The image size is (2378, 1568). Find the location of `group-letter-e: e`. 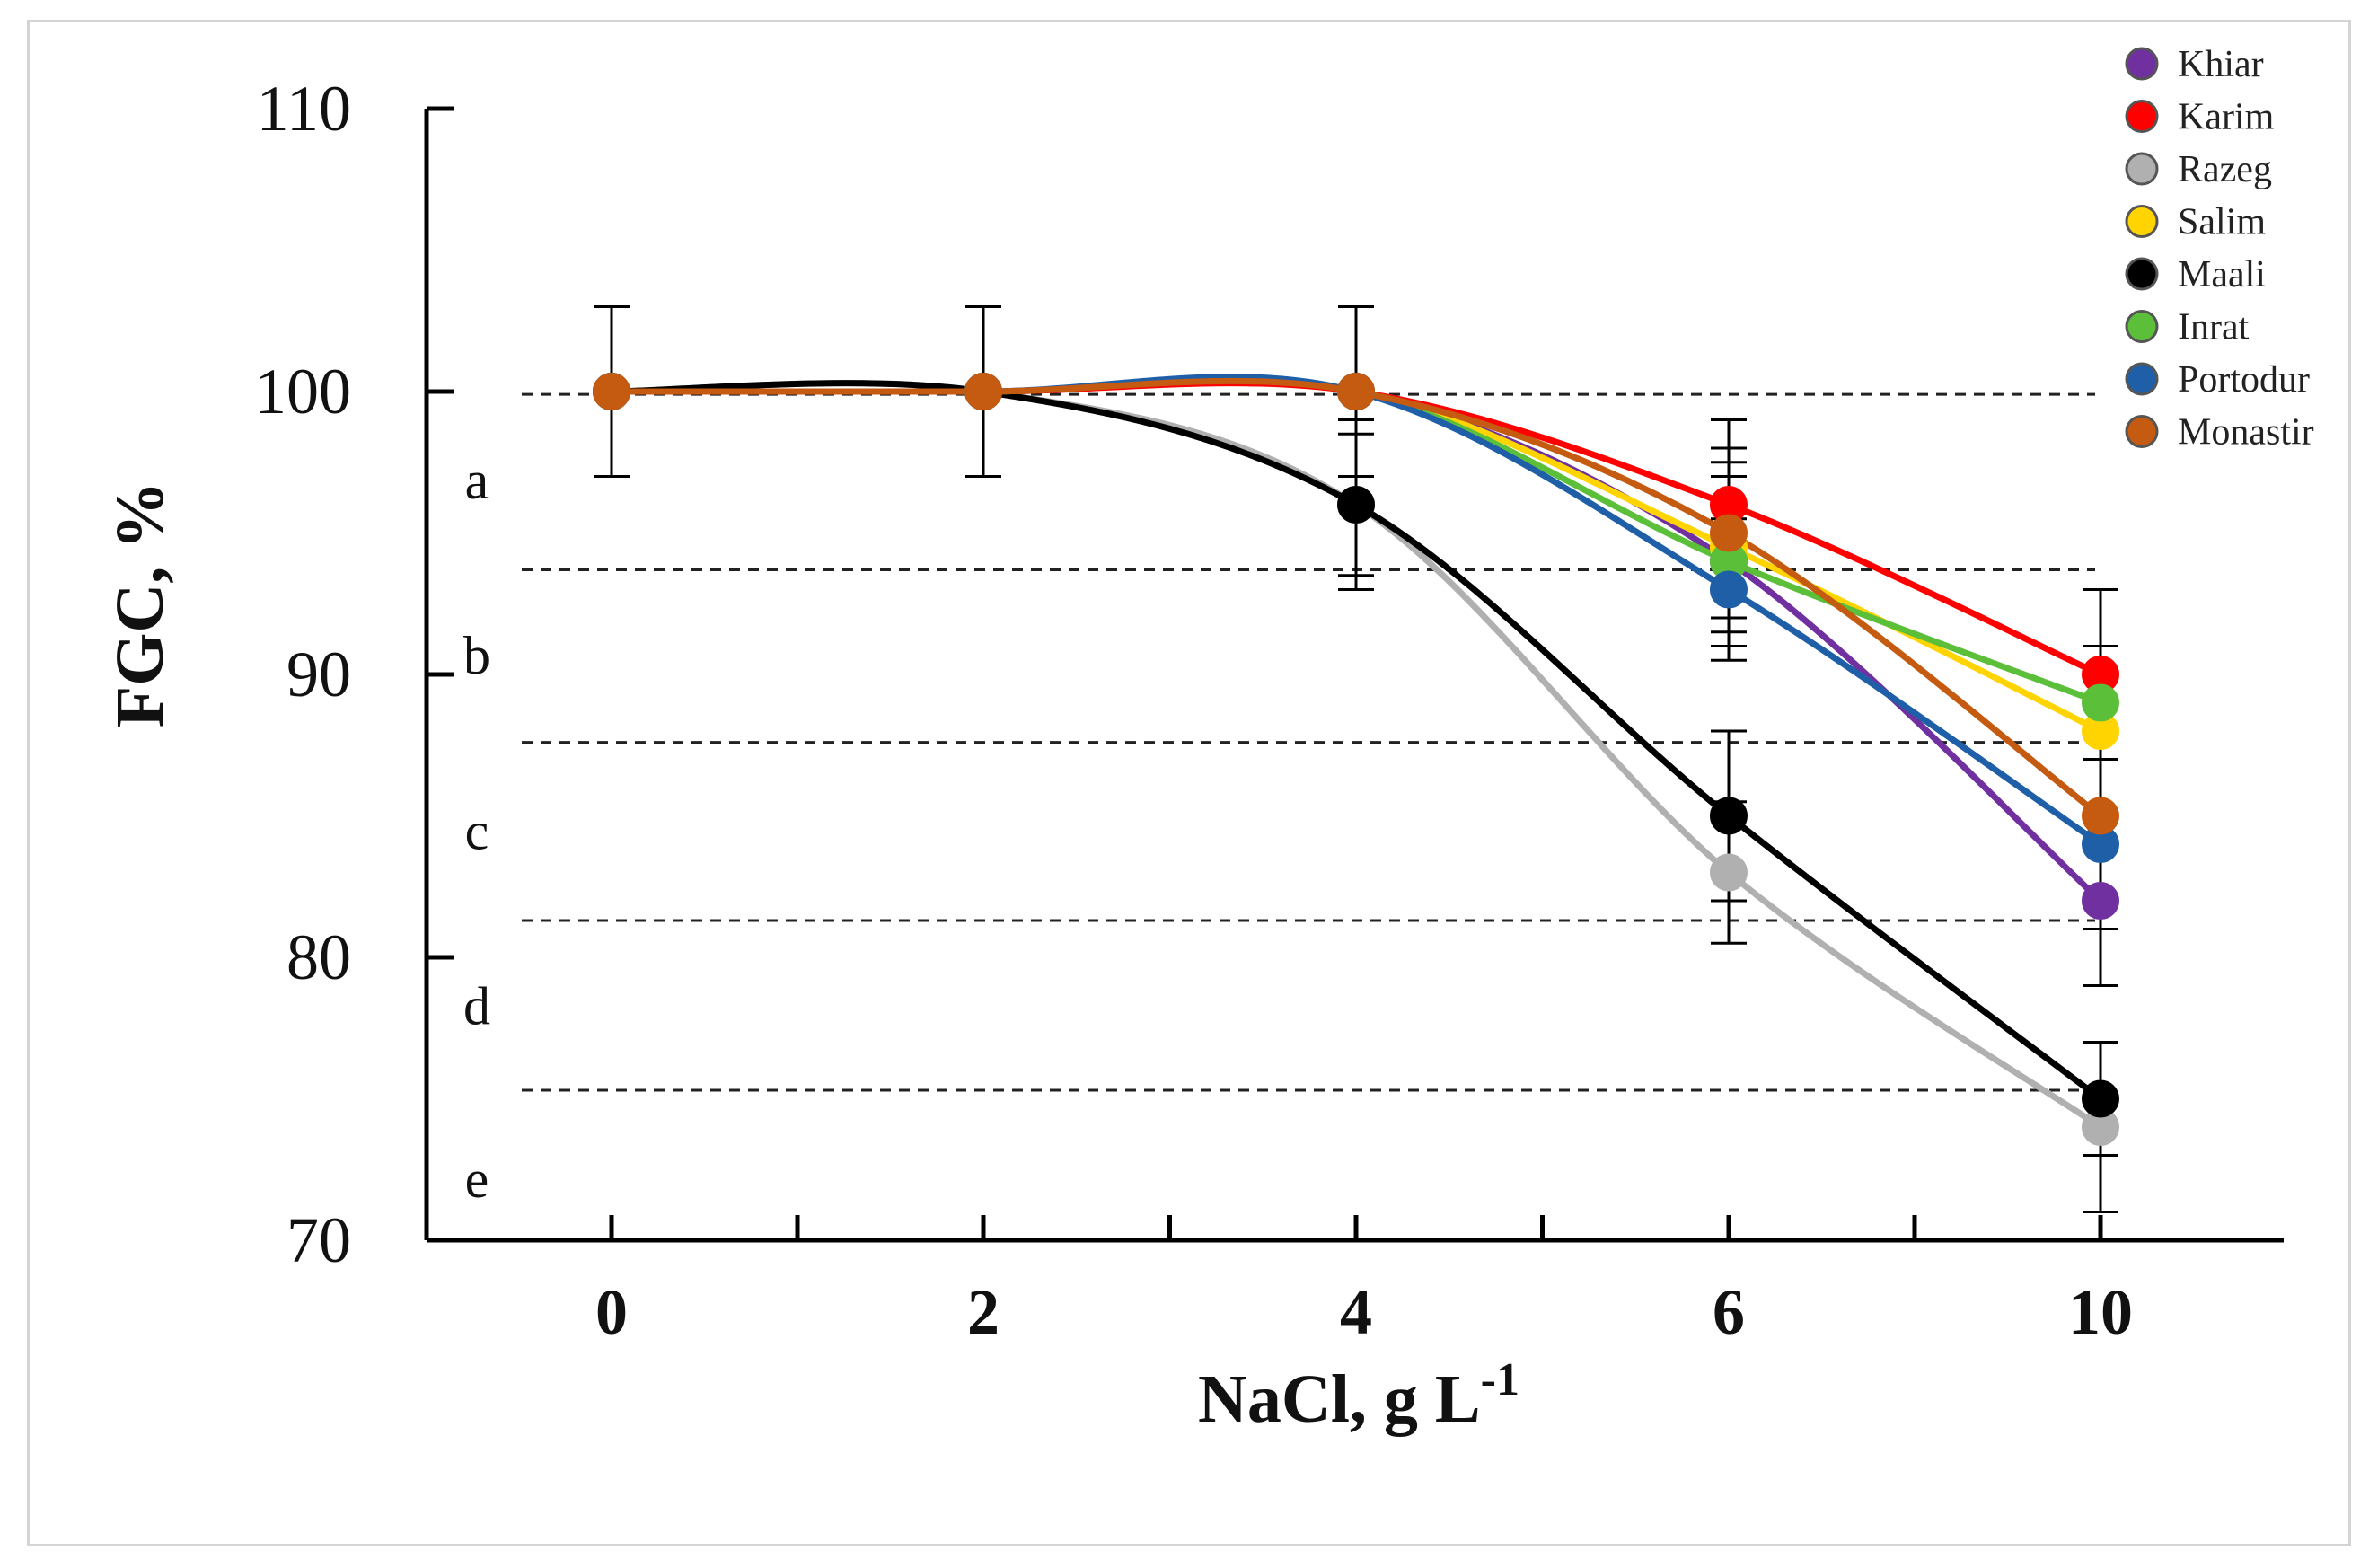

group-letter-e: e is located at coordinates (477, 1179).